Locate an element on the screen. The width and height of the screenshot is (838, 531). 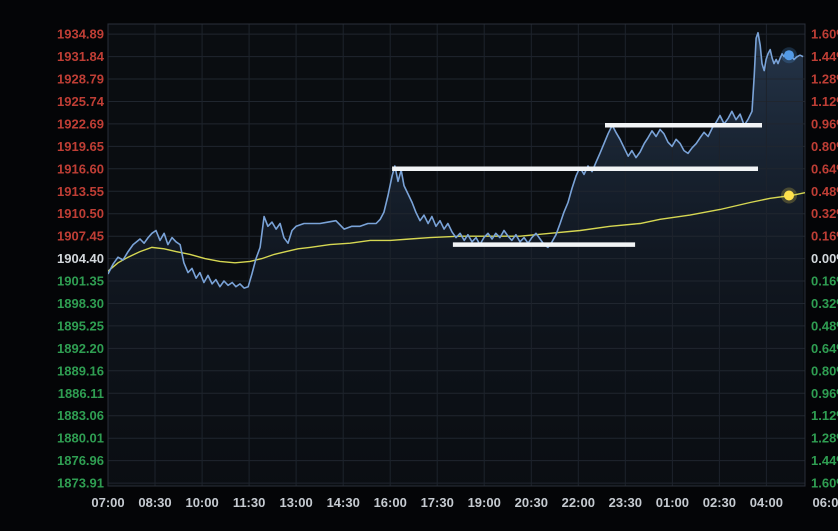
y-axis-price-label: 1931.84 is located at coordinates (81, 56).